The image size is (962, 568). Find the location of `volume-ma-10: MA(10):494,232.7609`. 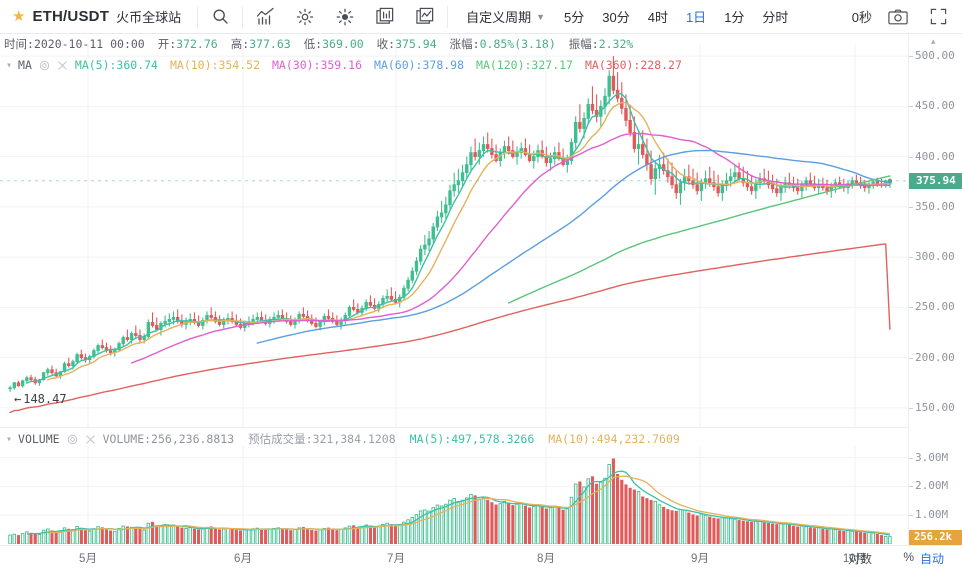

volume-ma-10: MA(10):494,232.7609 is located at coordinates (614, 439).